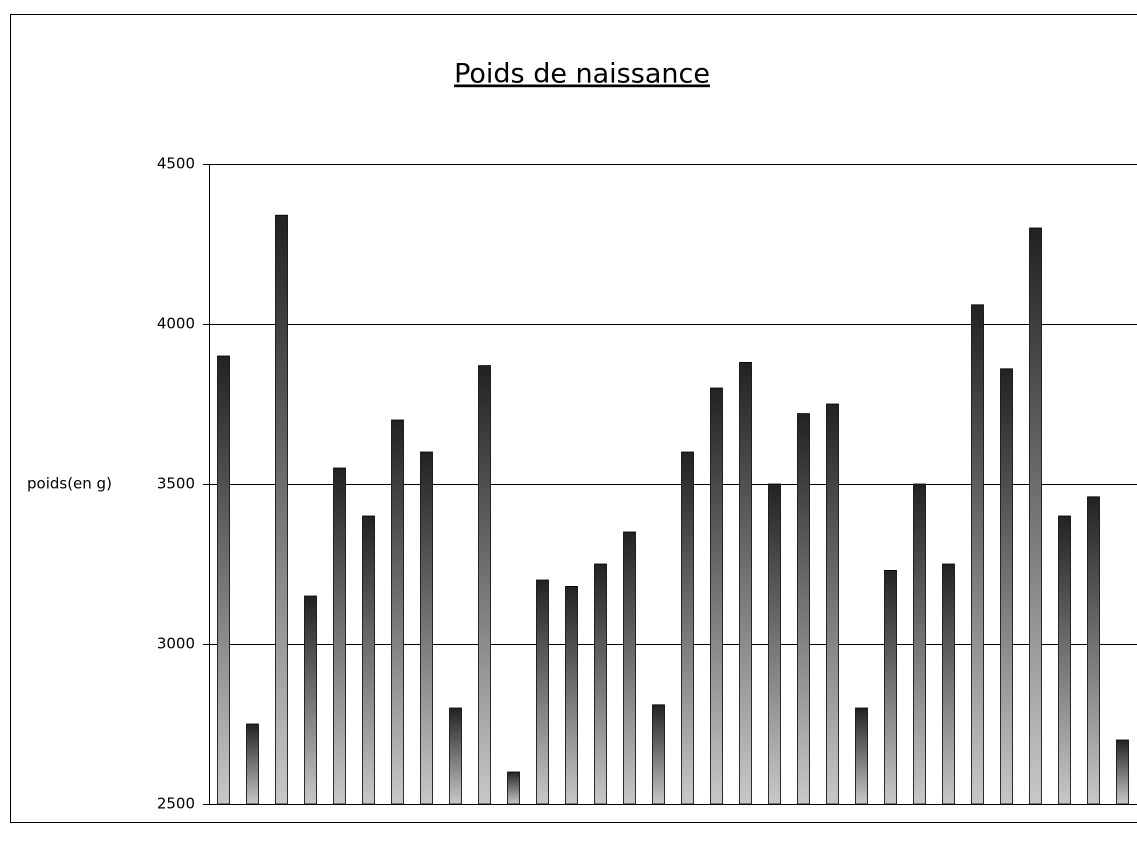 The width and height of the screenshot is (1137, 841). What do you see at coordinates (582, 74) in the screenshot?
I see `chart-title: Poids de naissance` at bounding box center [582, 74].